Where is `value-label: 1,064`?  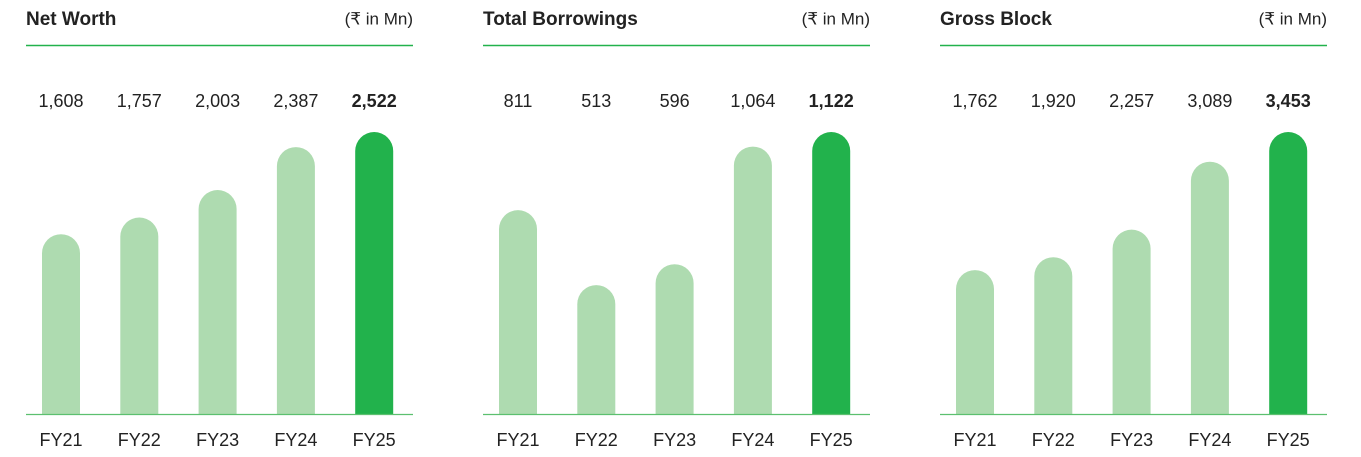 value-label: 1,064 is located at coordinates (752, 101).